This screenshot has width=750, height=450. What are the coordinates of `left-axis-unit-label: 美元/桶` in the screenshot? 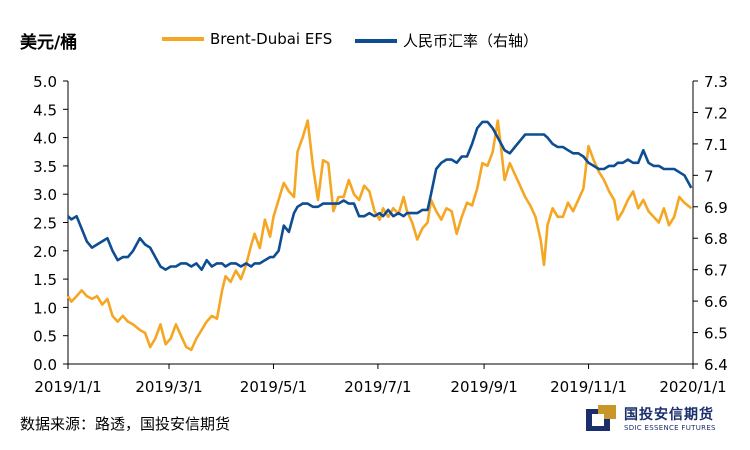 It's located at (49, 43).